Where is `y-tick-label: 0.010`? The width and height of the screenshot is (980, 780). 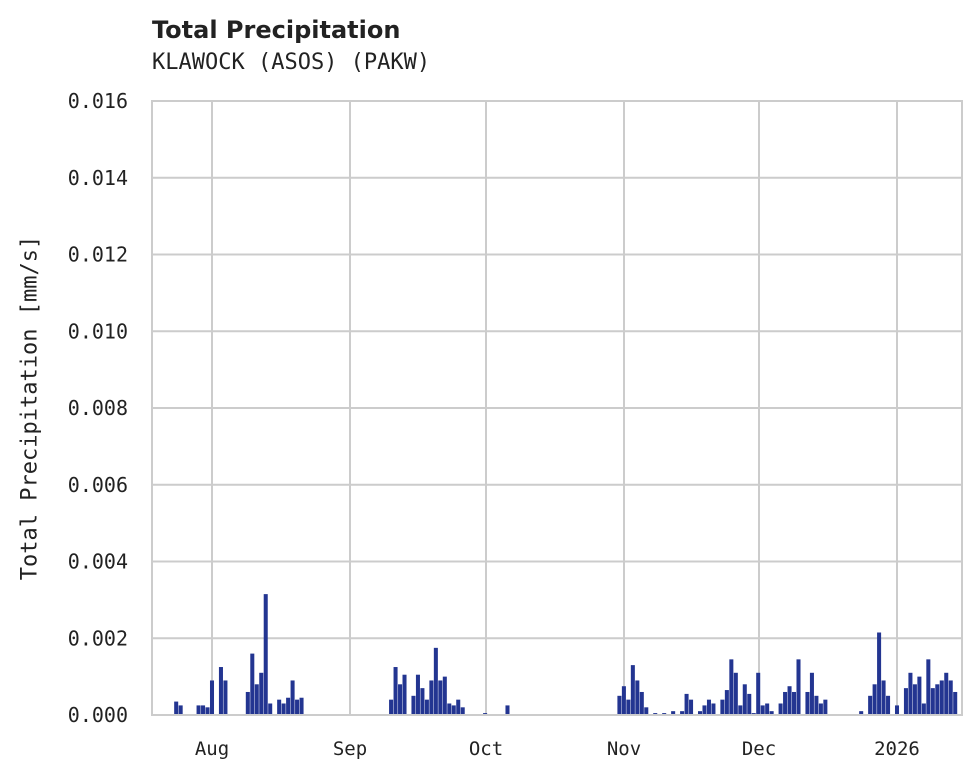
y-tick-label: 0.010 is located at coordinates (98, 331).